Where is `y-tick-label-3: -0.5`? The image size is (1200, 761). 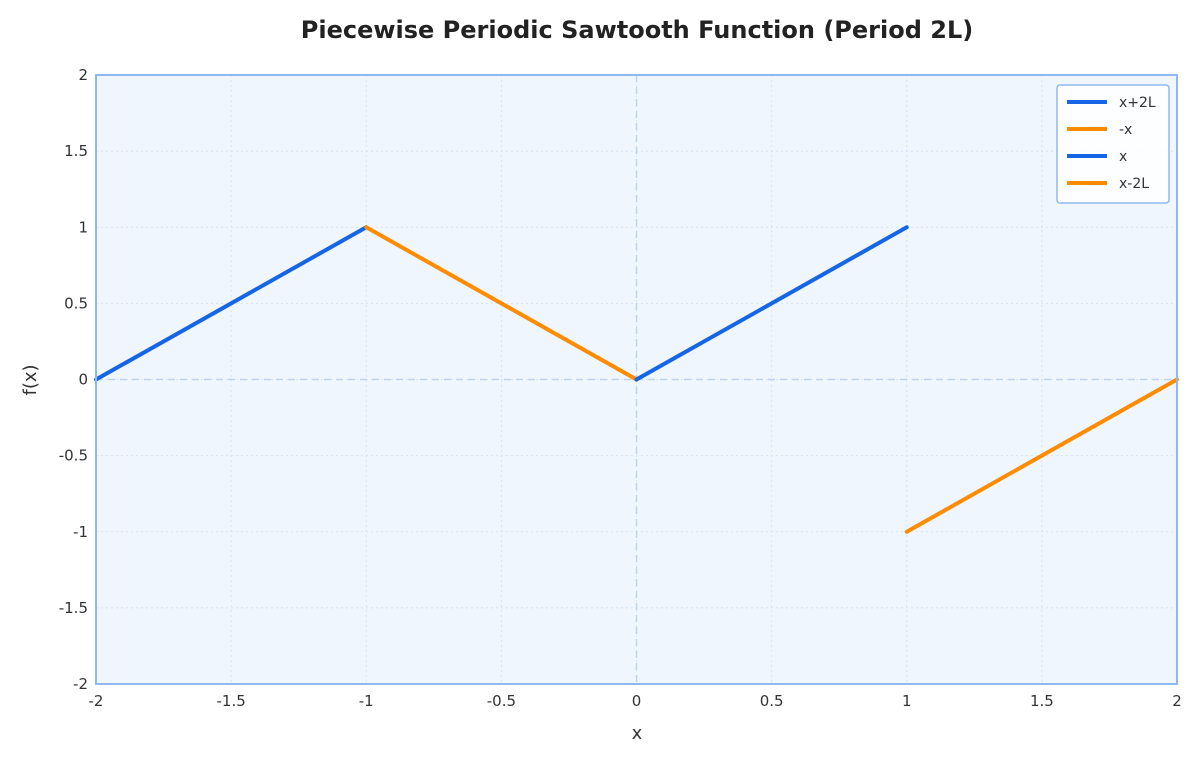
y-tick-label-3: -0.5 is located at coordinates (73, 456).